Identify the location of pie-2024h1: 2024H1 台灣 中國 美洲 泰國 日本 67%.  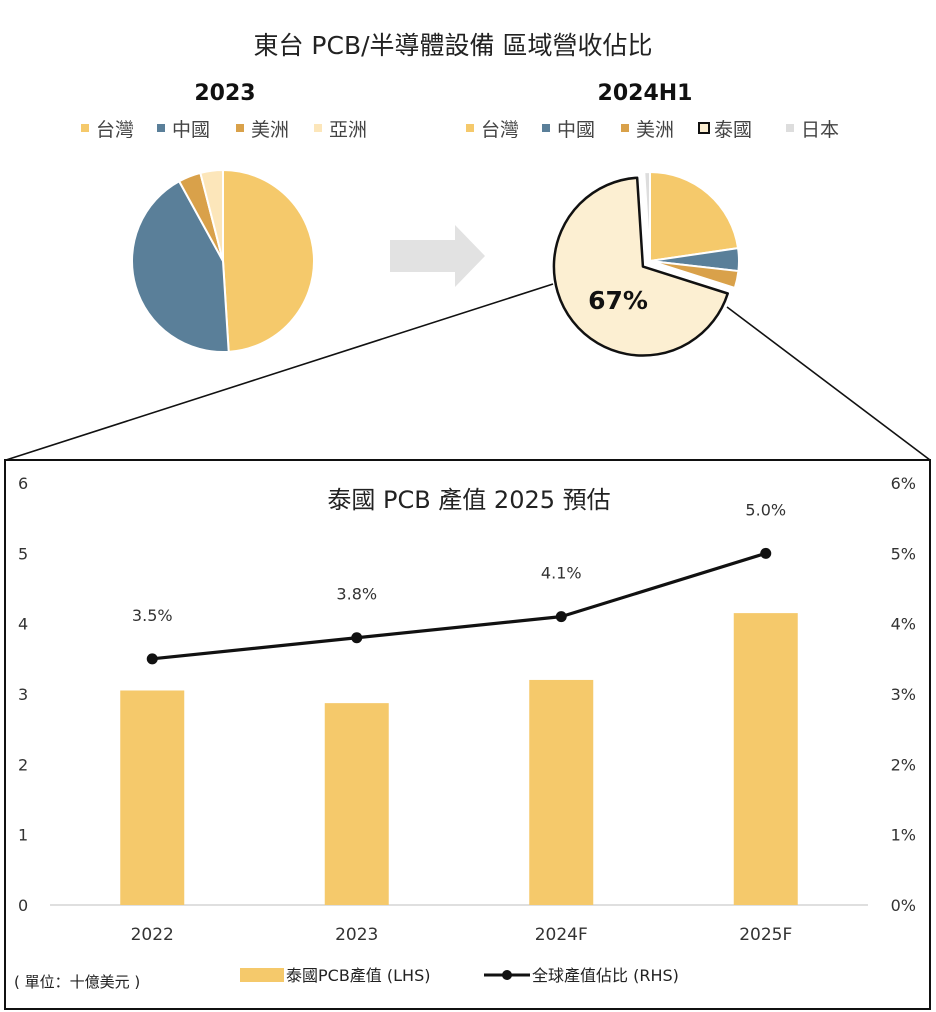
(652, 219).